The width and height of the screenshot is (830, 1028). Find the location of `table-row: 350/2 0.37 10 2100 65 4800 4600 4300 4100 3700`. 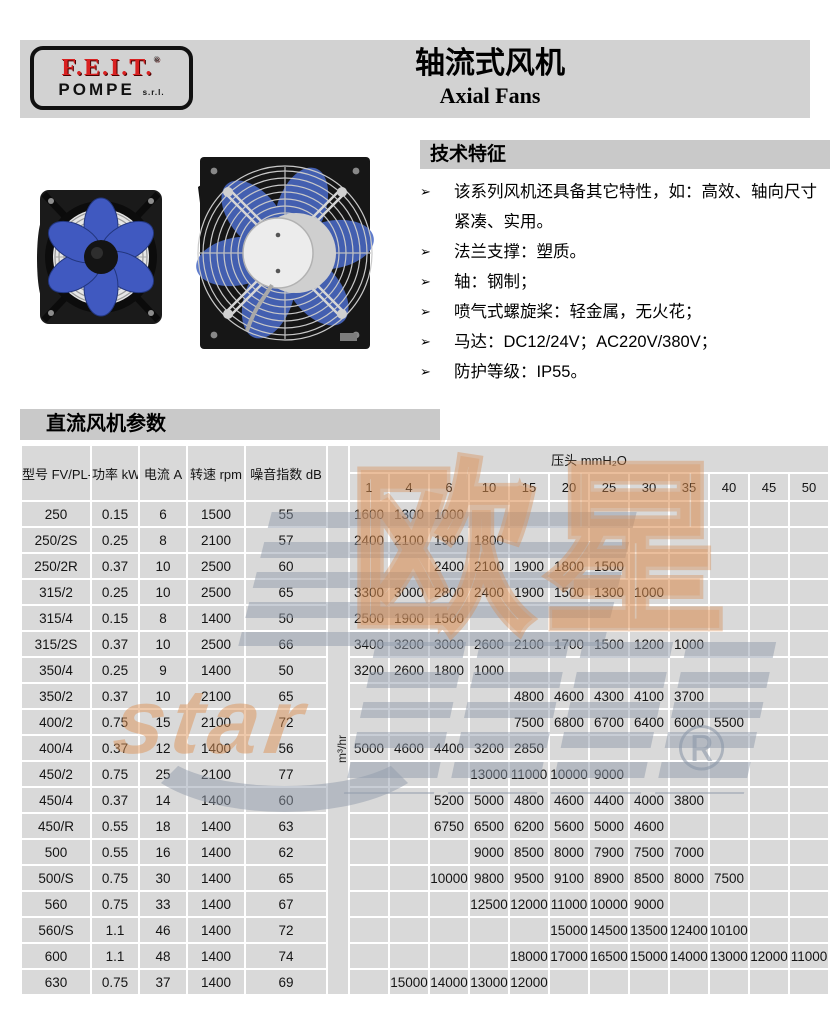

table-row: 350/2 0.37 10 2100 65 4800 4600 4300 4100 3700 is located at coordinates (425, 696).